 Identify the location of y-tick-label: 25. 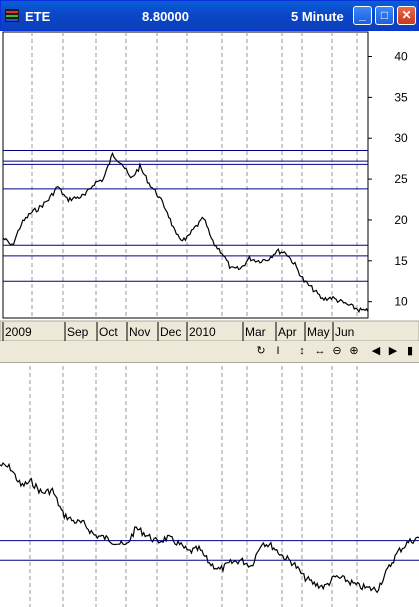
(401, 179).